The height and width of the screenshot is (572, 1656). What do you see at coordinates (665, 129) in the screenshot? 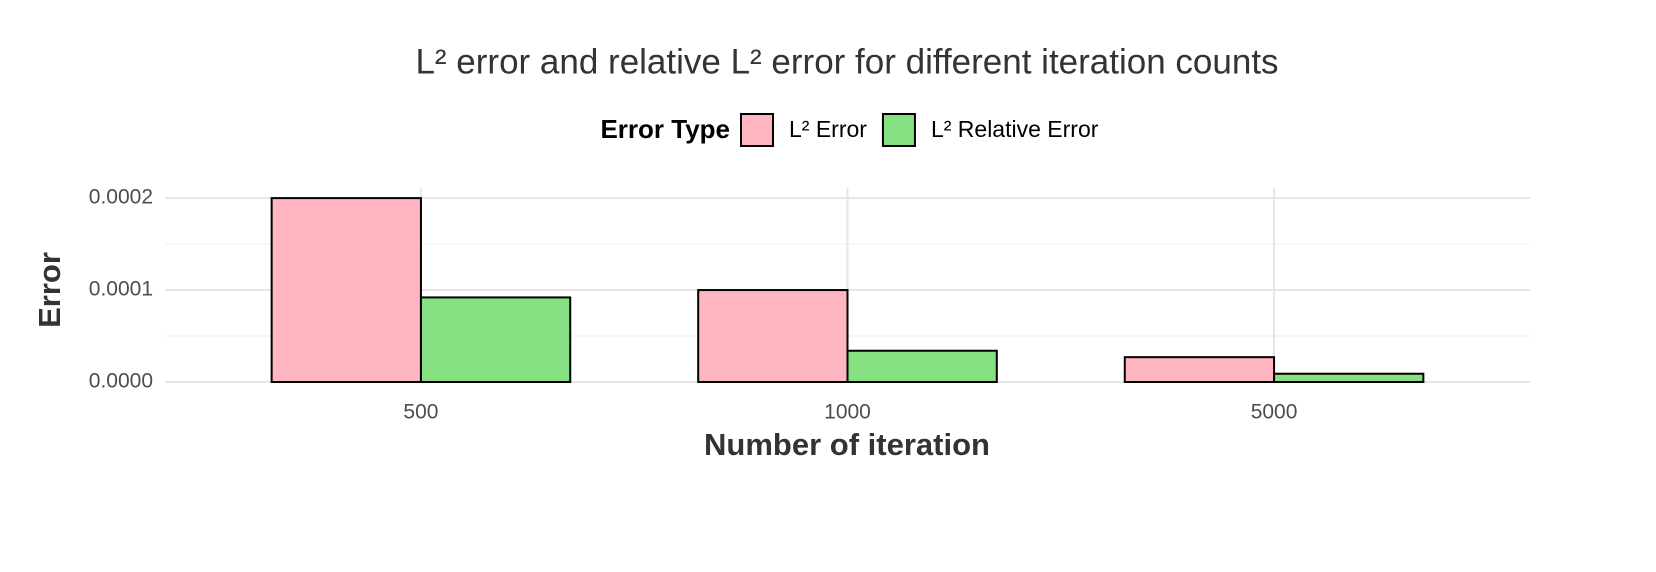
I see `legend-title: Error Type` at bounding box center [665, 129].